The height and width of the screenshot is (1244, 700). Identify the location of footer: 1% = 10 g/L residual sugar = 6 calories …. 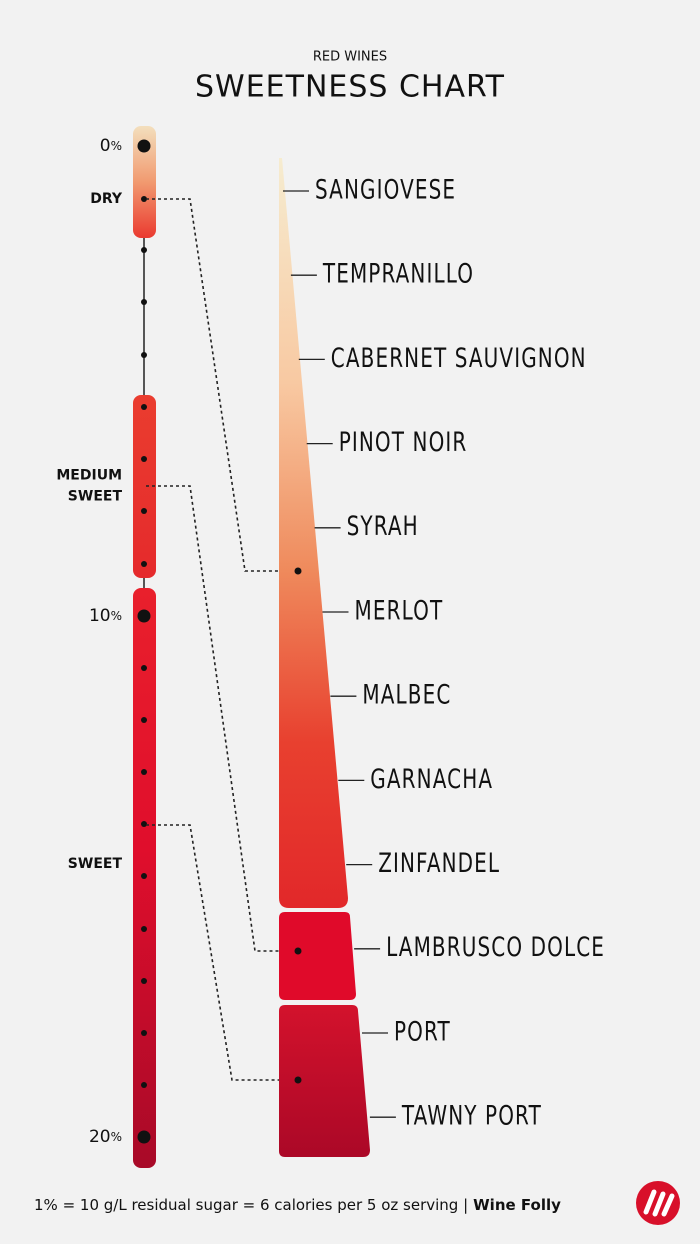
(297, 1205).